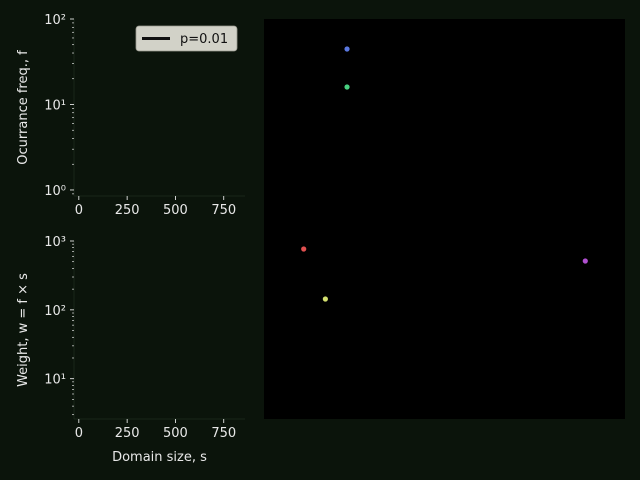 Image resolution: width=640 pixels, height=480 pixels. I want to click on legend-box, so click(186, 38).